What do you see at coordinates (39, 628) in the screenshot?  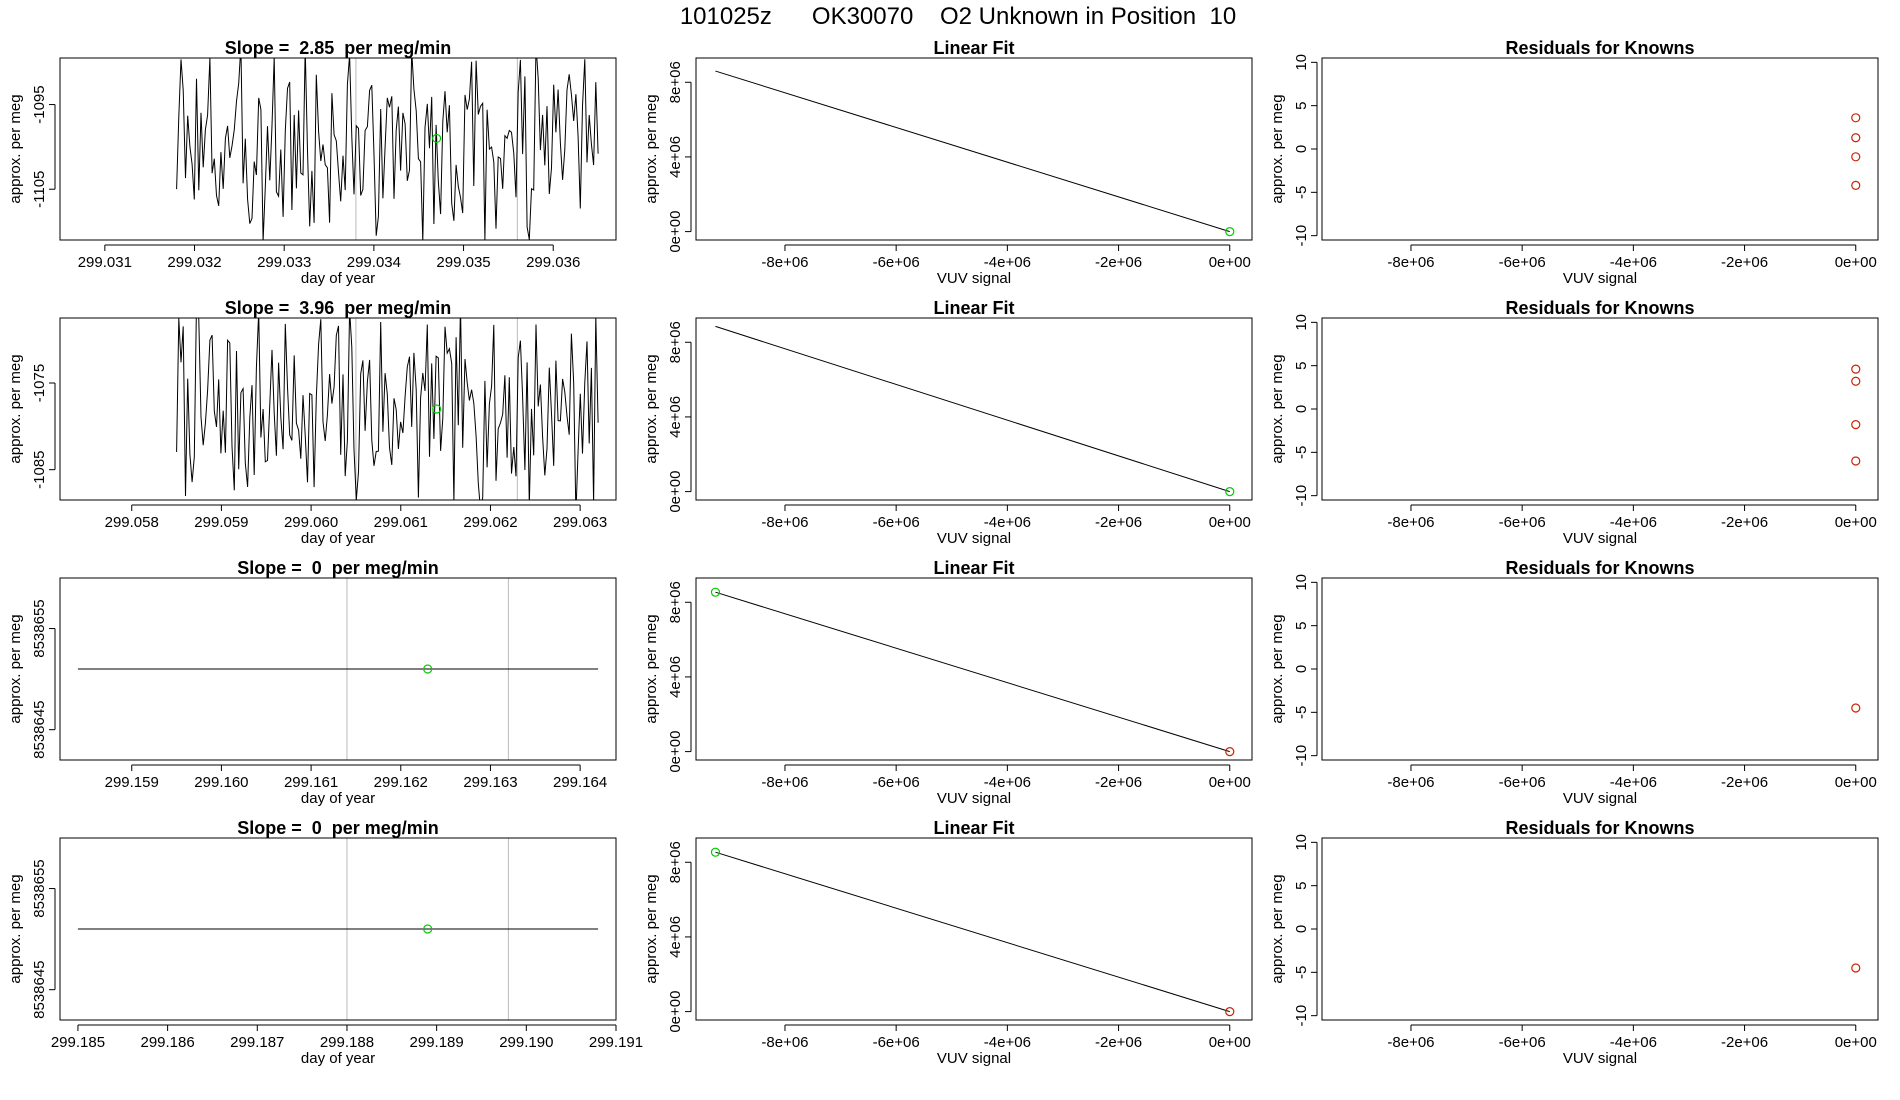 I see `y-tick-label: 8538655` at bounding box center [39, 628].